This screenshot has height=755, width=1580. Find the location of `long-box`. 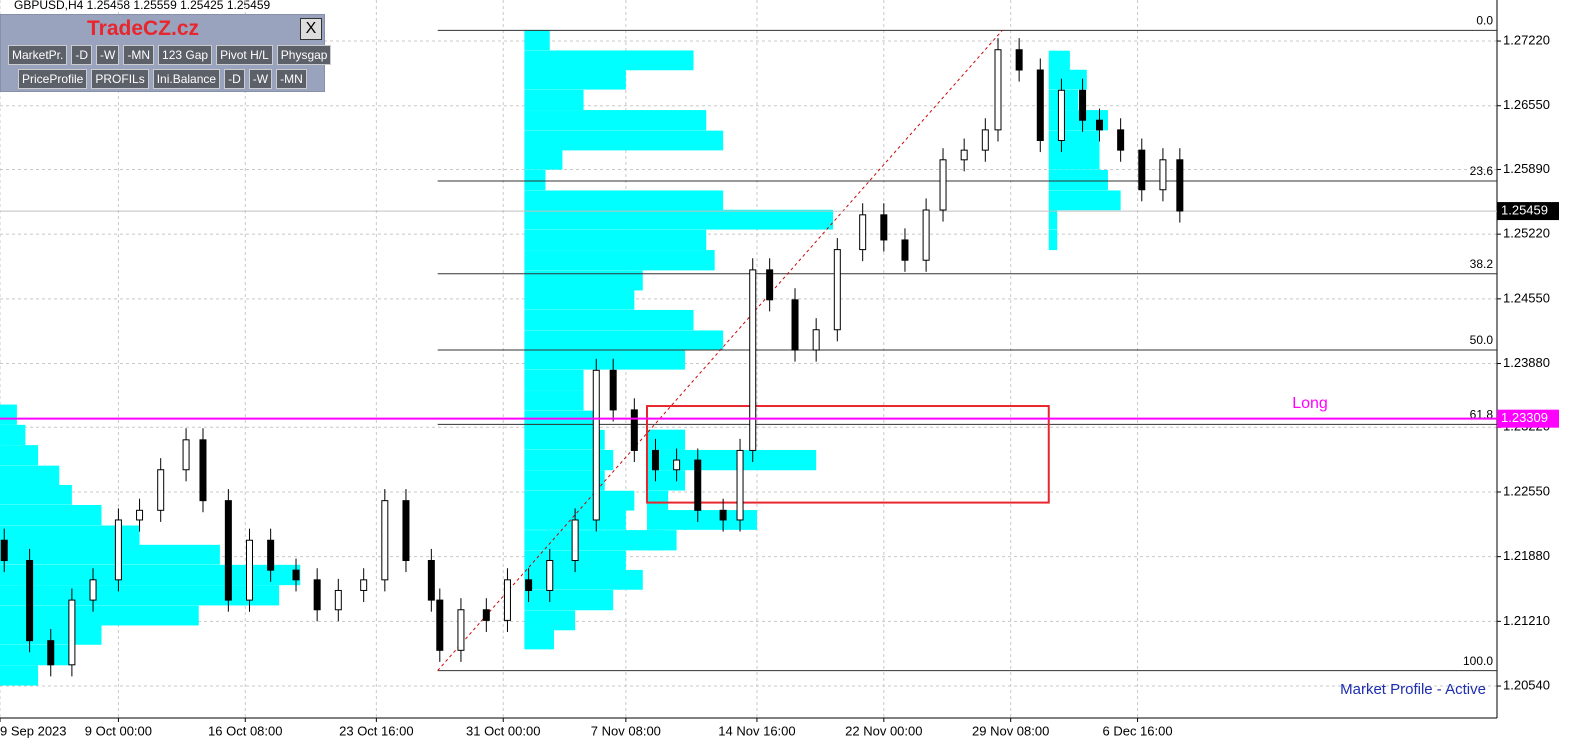

long-box is located at coordinates (1528, 418).